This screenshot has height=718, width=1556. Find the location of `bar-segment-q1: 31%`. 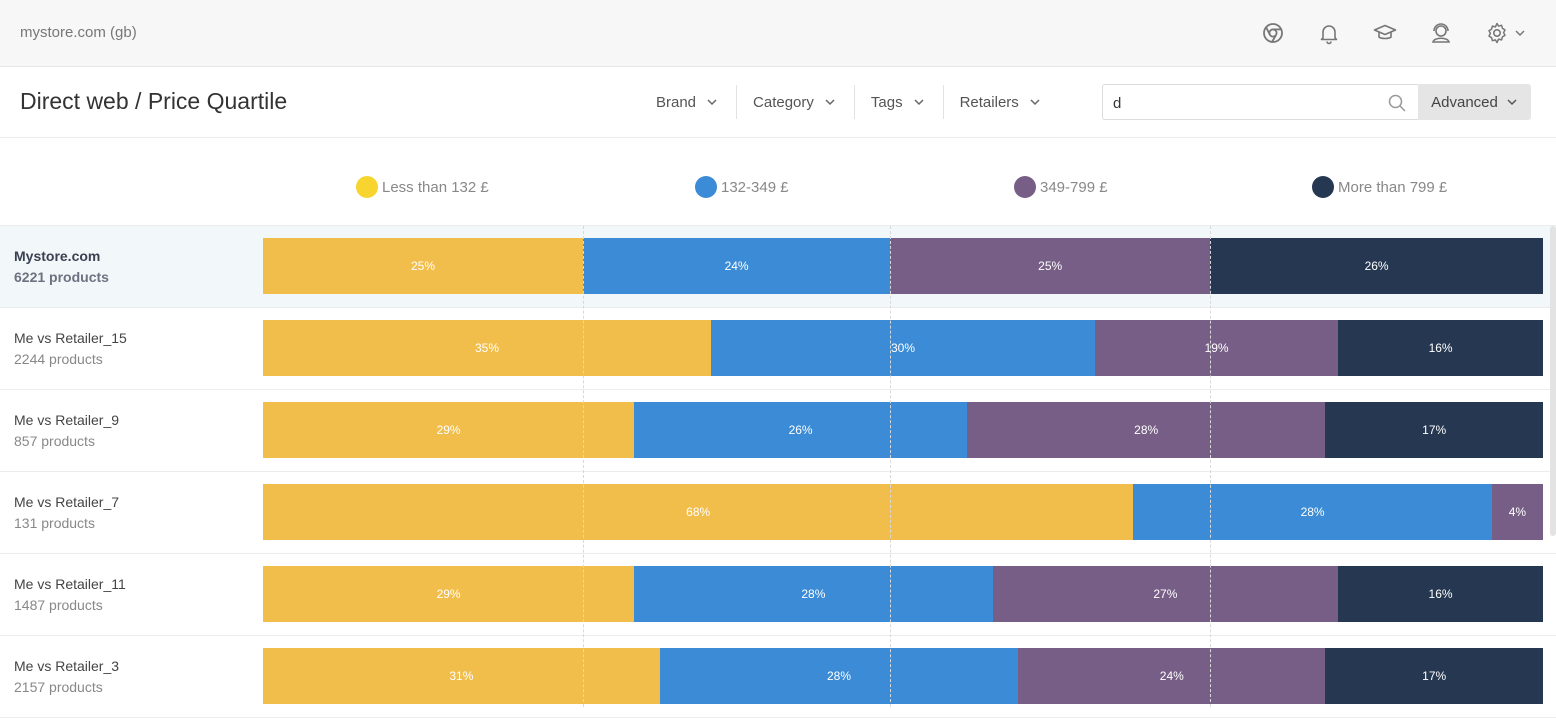

bar-segment-q1: 31% is located at coordinates (461, 676).